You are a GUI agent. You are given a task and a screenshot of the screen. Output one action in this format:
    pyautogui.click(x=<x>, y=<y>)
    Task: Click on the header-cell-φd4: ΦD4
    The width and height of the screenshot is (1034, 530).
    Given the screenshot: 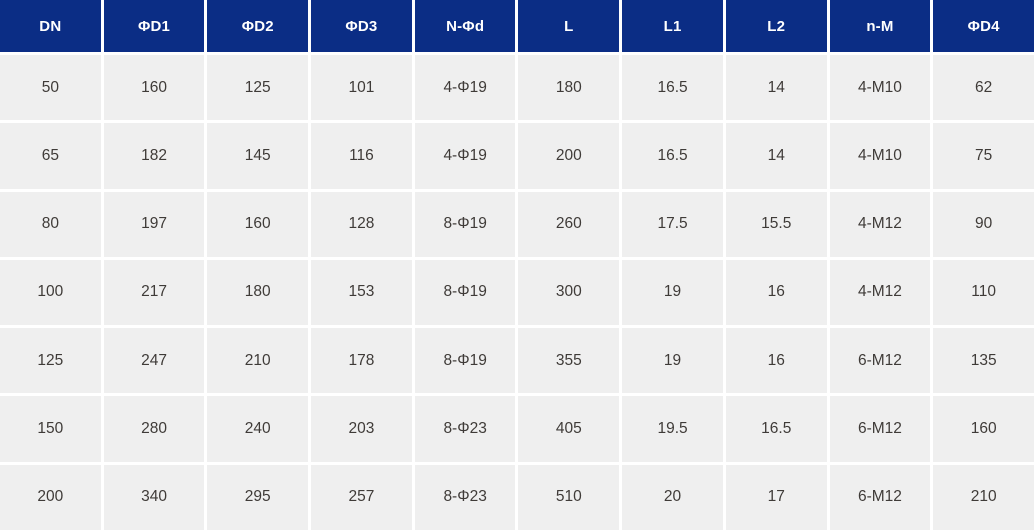 What is the action you would take?
    pyautogui.click(x=983, y=26)
    